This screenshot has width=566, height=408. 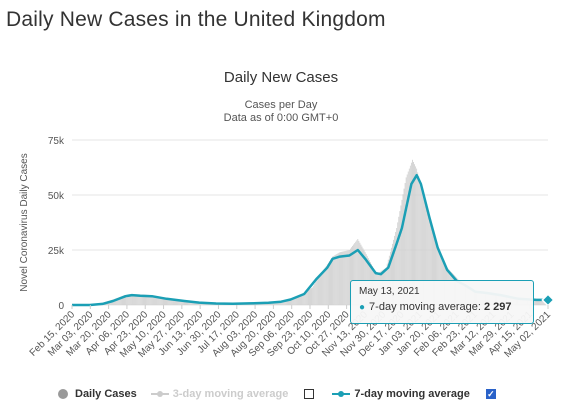 What do you see at coordinates (24, 222) in the screenshot?
I see `y-axis-label: Novel Coronavirus Daily Cases` at bounding box center [24, 222].